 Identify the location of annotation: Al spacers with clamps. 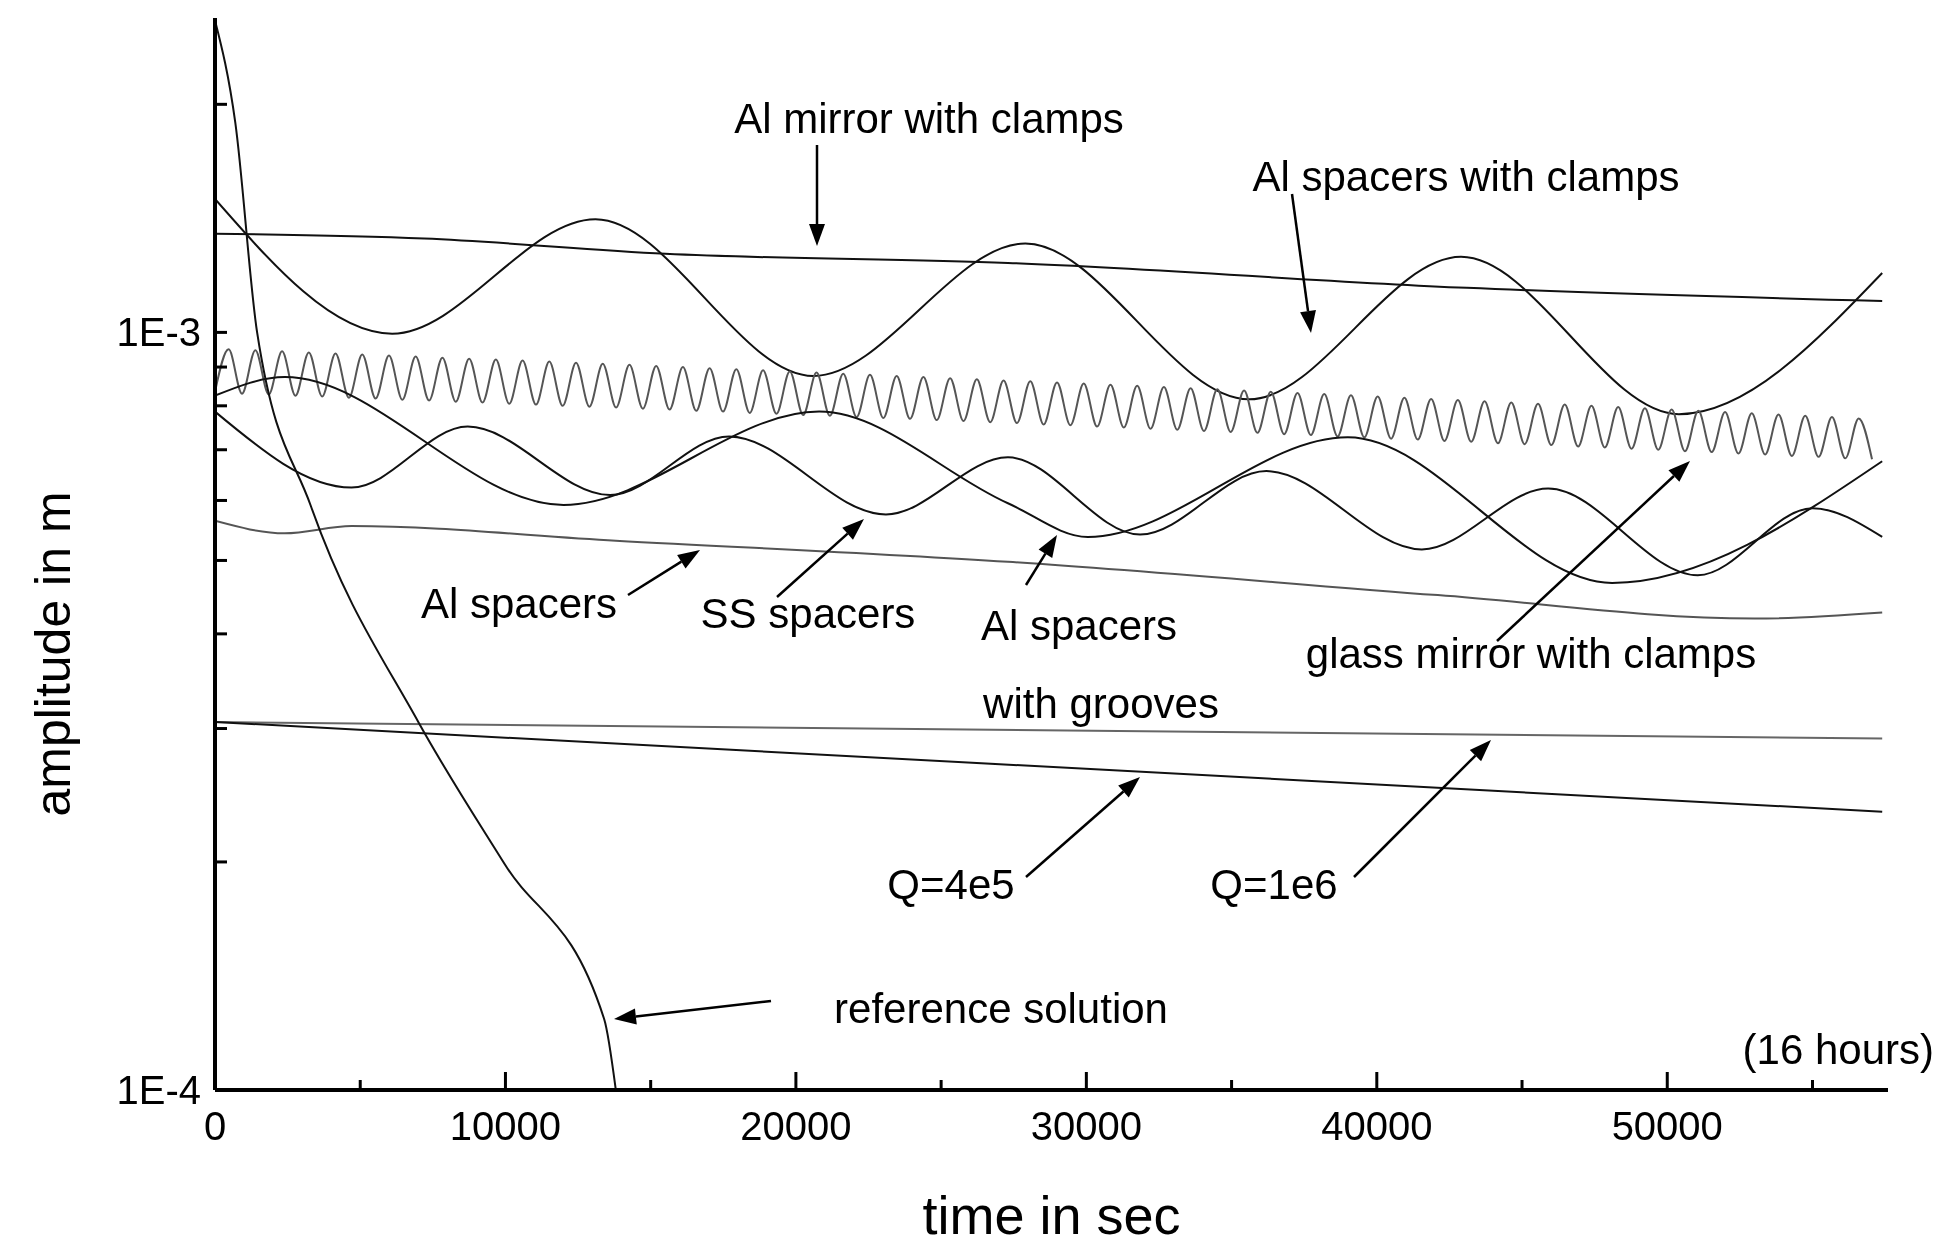
(1466, 176).